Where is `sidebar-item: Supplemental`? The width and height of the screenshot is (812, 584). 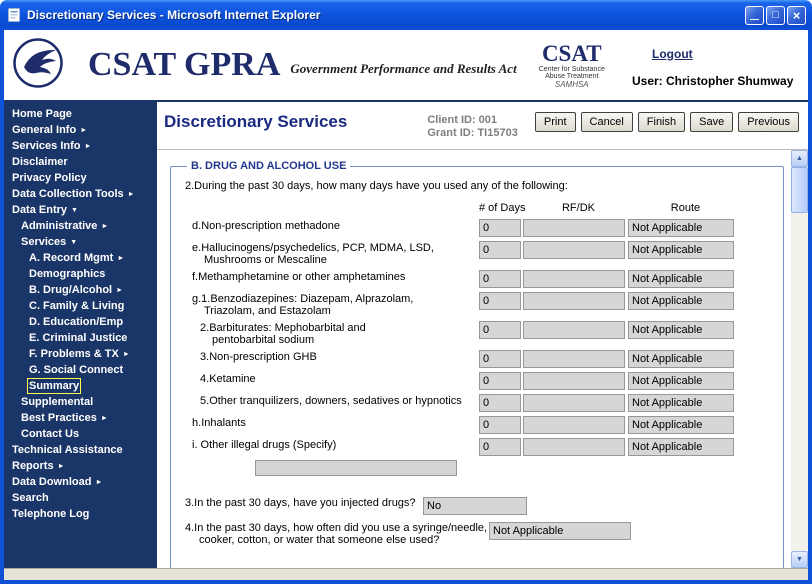
sidebar-item: Supplemental is located at coordinates (80, 402).